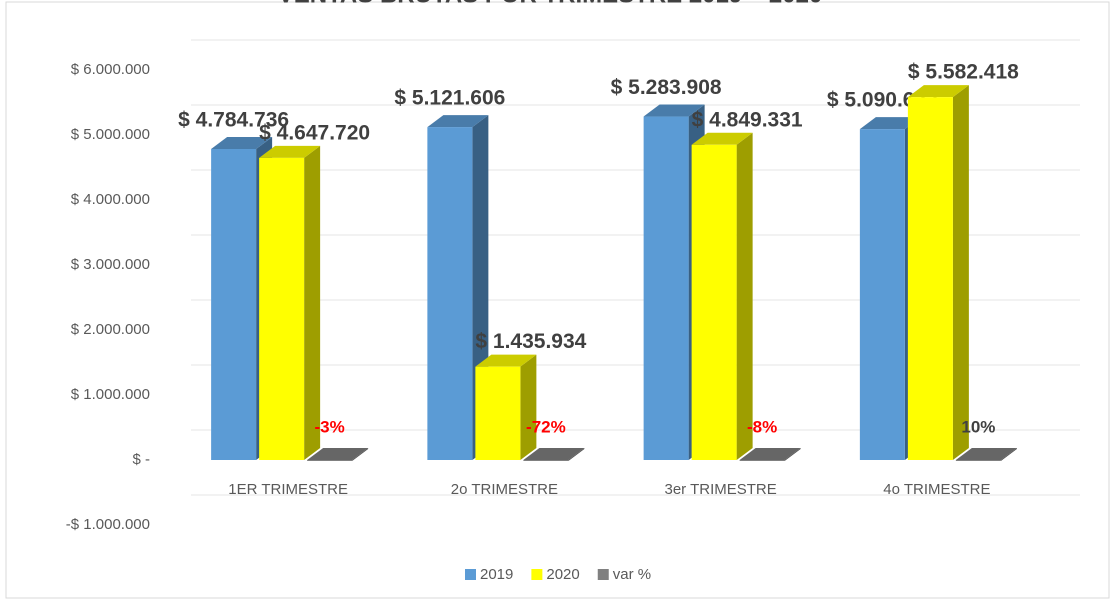 The width and height of the screenshot is (1115, 602). Describe the element at coordinates (504, 489) in the screenshot. I see `x-tick-label: 2o TRIMESTRE` at that location.